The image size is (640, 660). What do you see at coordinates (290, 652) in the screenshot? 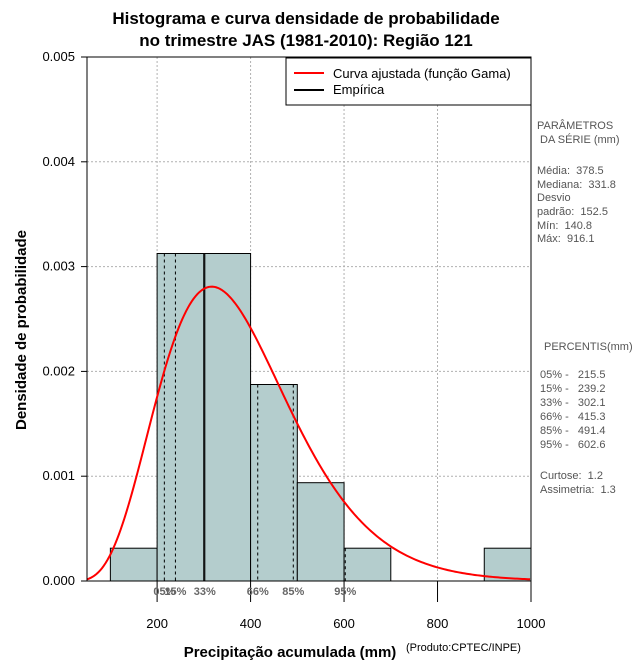
I see `x-axis-label: Precipitação acumulada (mm)` at bounding box center [290, 652].